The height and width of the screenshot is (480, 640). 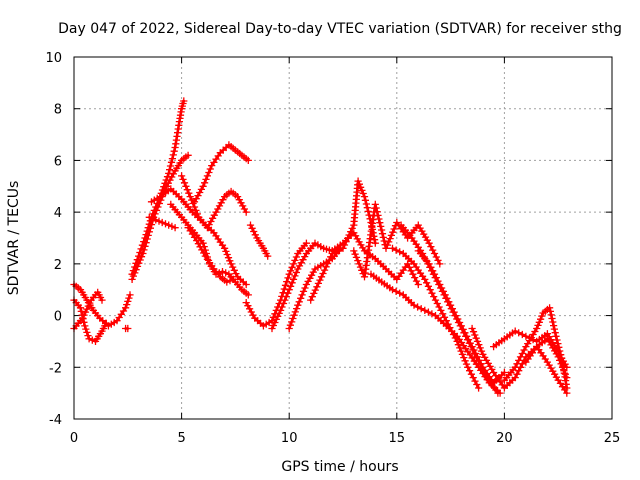 I want to click on y-axis-label: SDTVAR / TECUs, so click(x=14, y=238).